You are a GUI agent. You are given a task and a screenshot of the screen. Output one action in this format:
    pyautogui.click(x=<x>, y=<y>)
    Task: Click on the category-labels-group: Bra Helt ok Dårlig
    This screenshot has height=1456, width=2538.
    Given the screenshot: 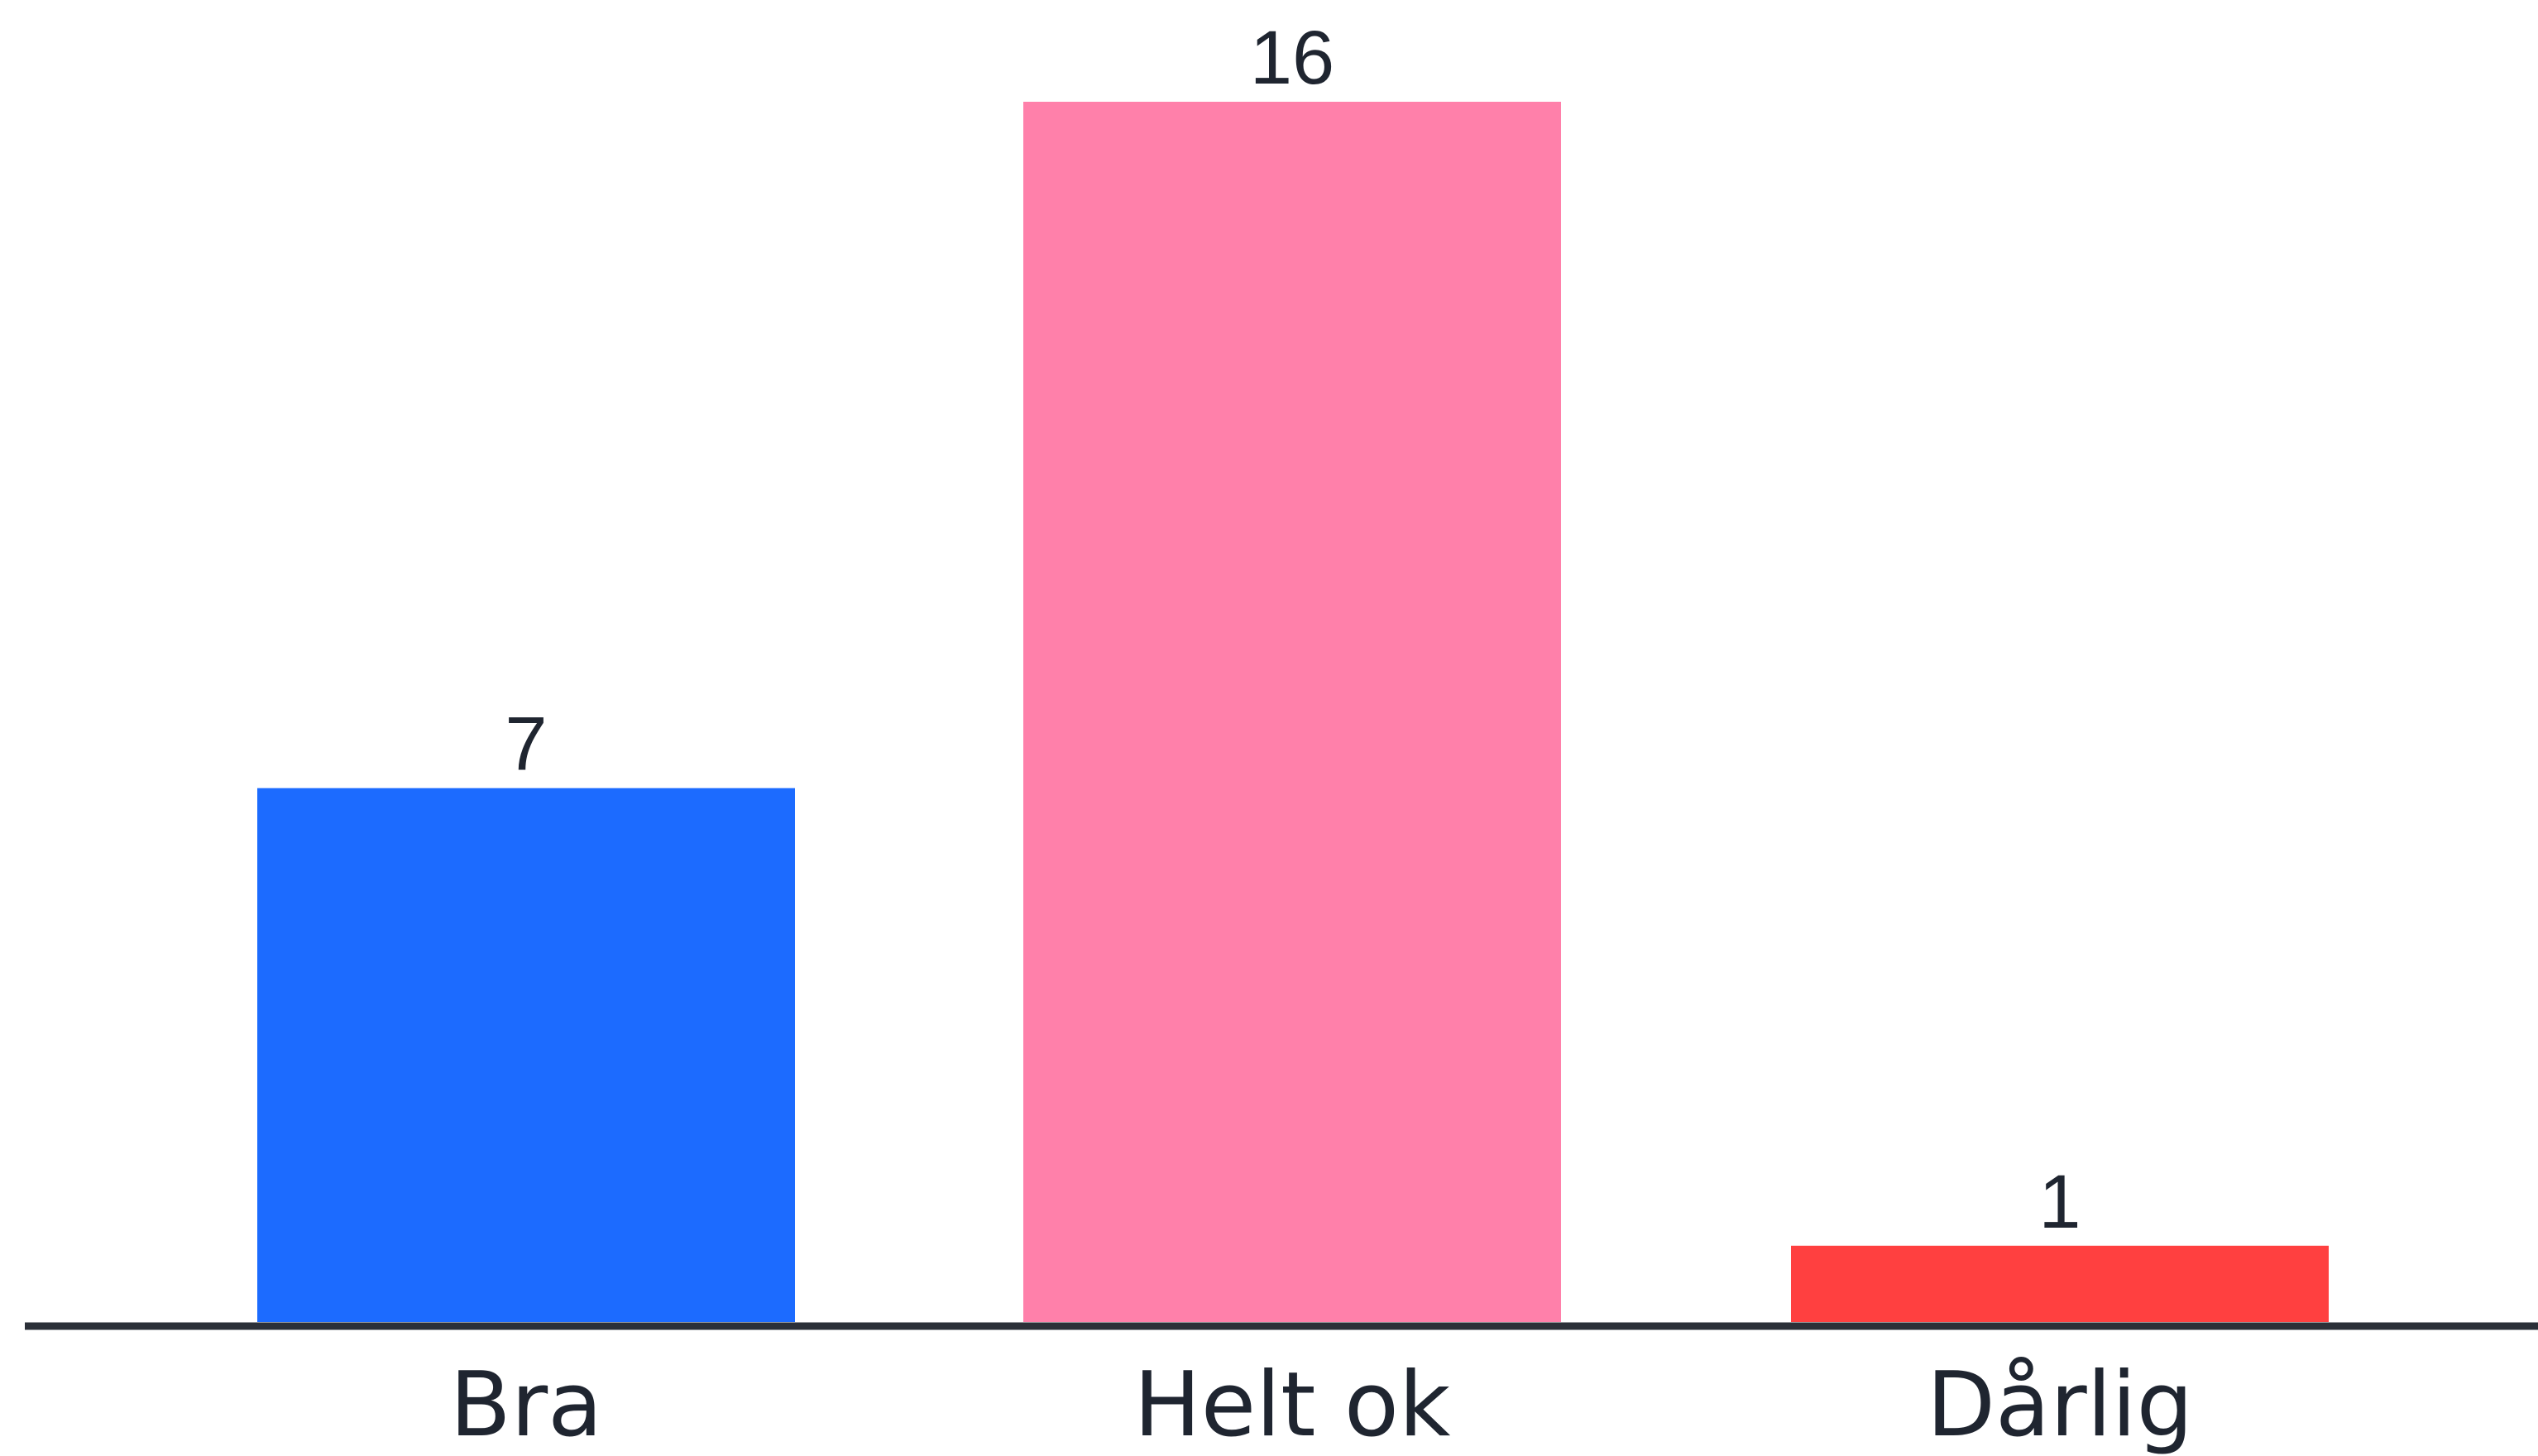 What is the action you would take?
    pyautogui.click(x=1322, y=1404)
    